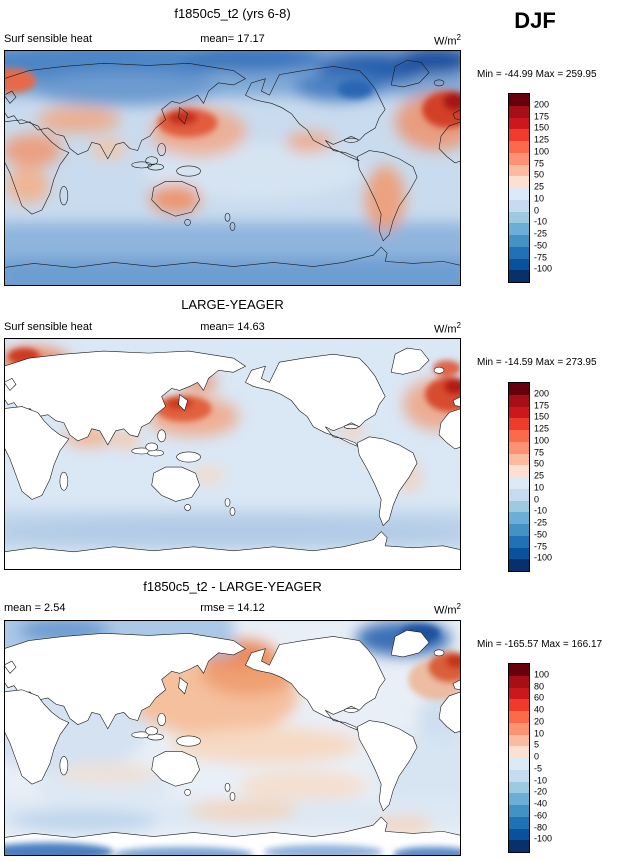 The image size is (625, 861). What do you see at coordinates (541, 522) in the screenshot?
I see `colorbar-tick-label: -25` at bounding box center [541, 522].